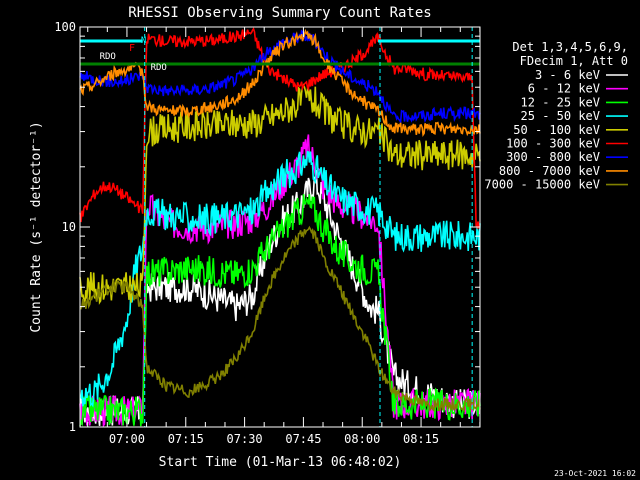 This screenshot has height=480, width=640. I want to click on x-tick-label: 07:45, so click(303, 439).